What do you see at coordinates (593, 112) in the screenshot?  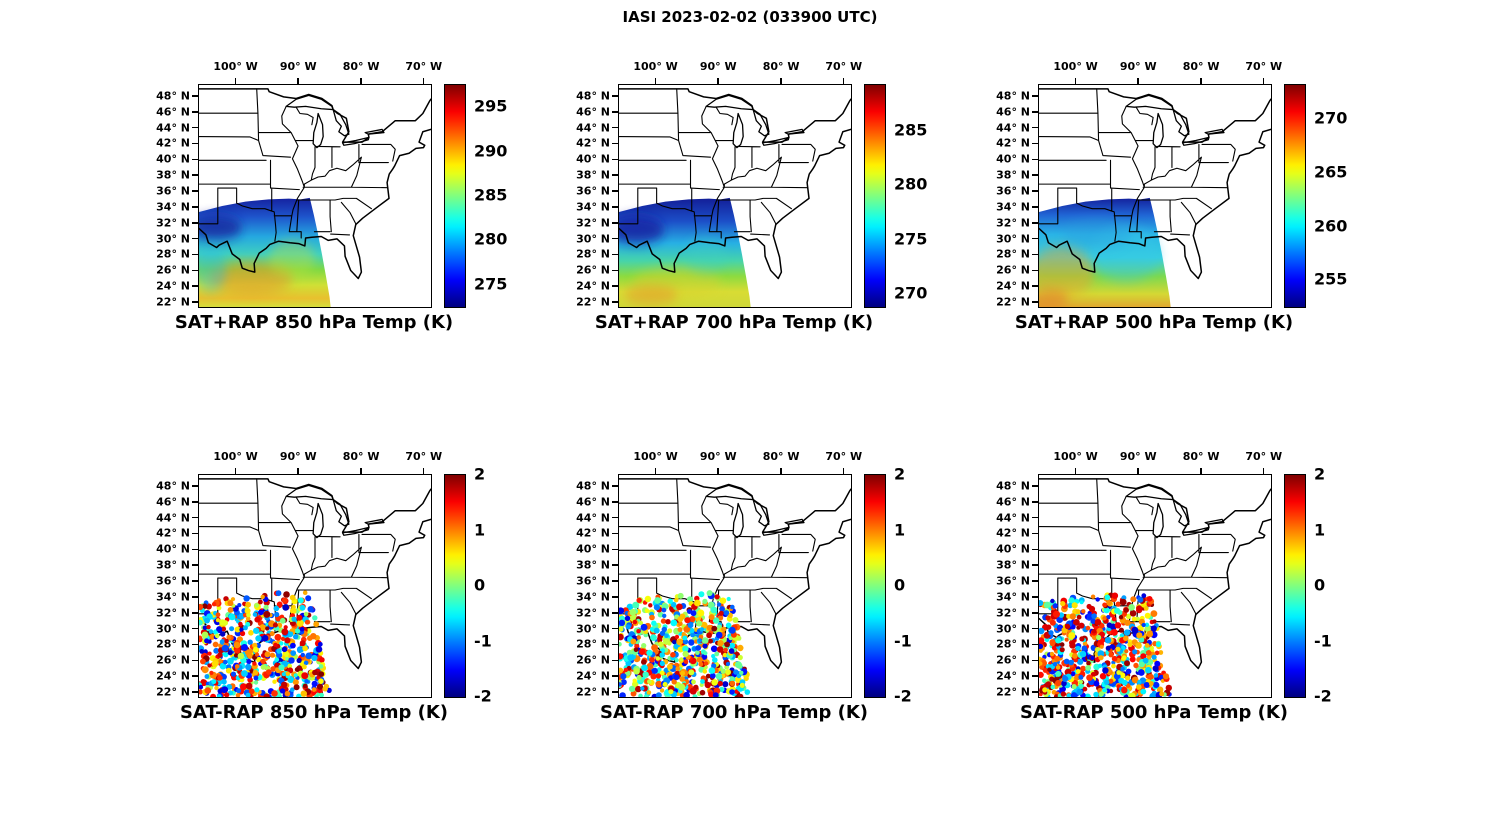 I see `lat-tick-label: 46° N` at bounding box center [593, 112].